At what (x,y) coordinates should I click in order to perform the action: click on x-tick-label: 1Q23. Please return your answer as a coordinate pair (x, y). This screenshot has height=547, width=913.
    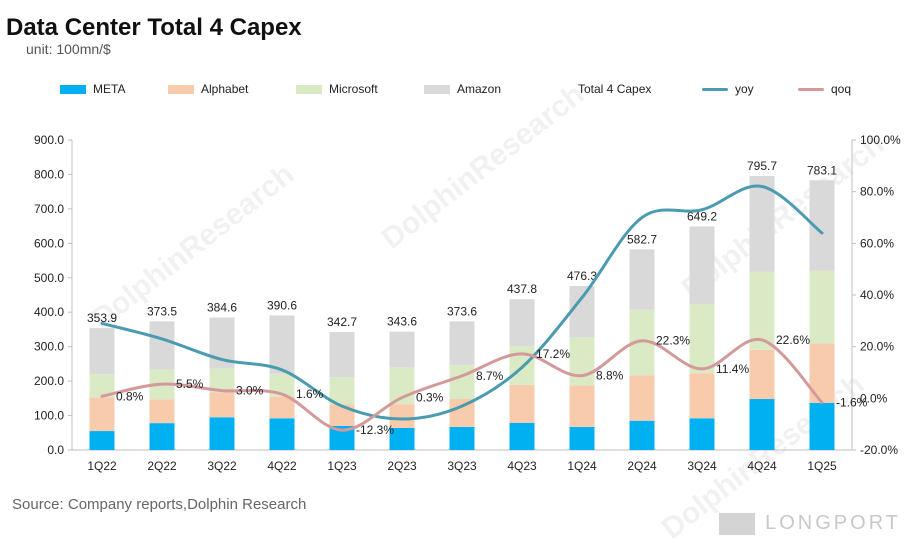
    Looking at the image, I should click on (342, 466).